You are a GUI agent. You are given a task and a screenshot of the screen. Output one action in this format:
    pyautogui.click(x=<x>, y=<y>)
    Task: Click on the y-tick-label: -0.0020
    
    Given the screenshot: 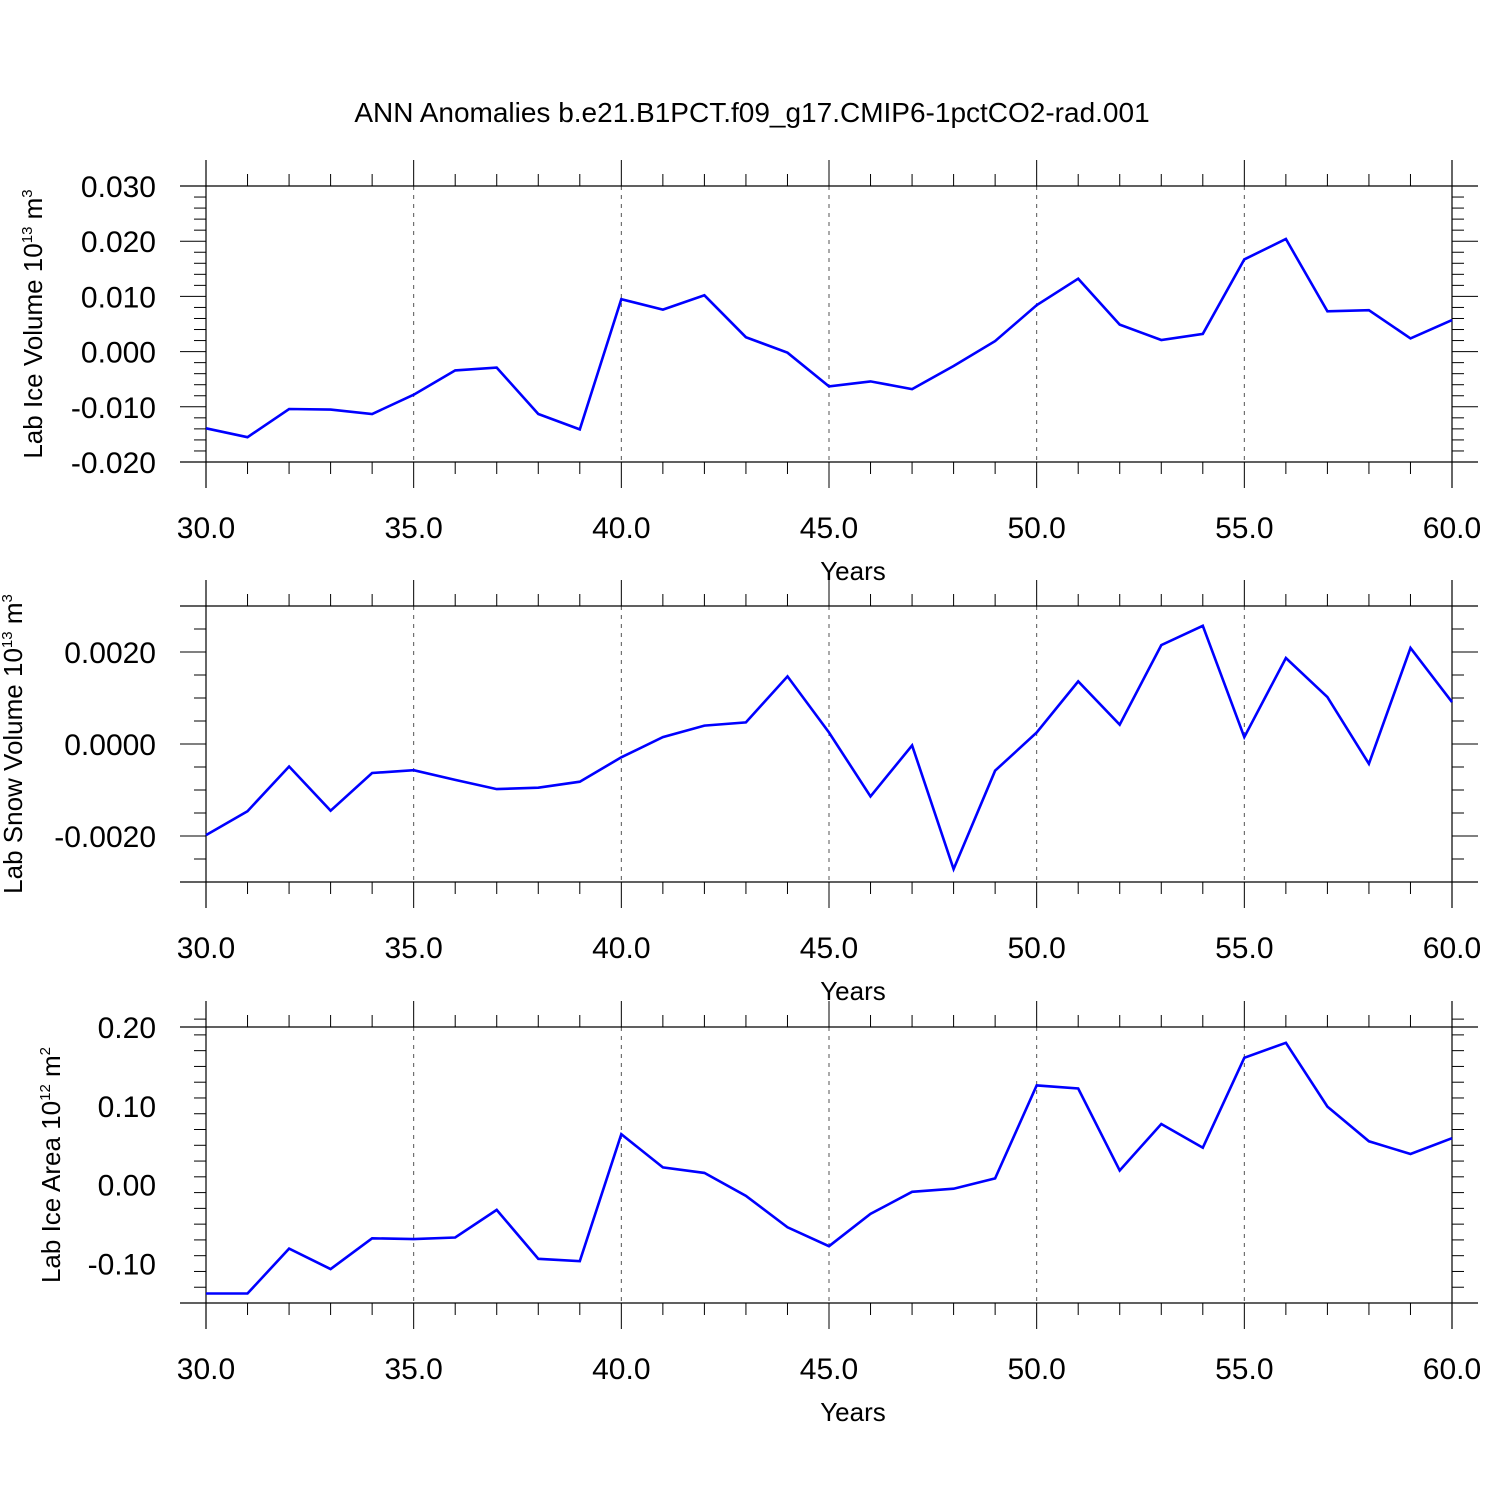 What is the action you would take?
    pyautogui.click(x=105, y=837)
    